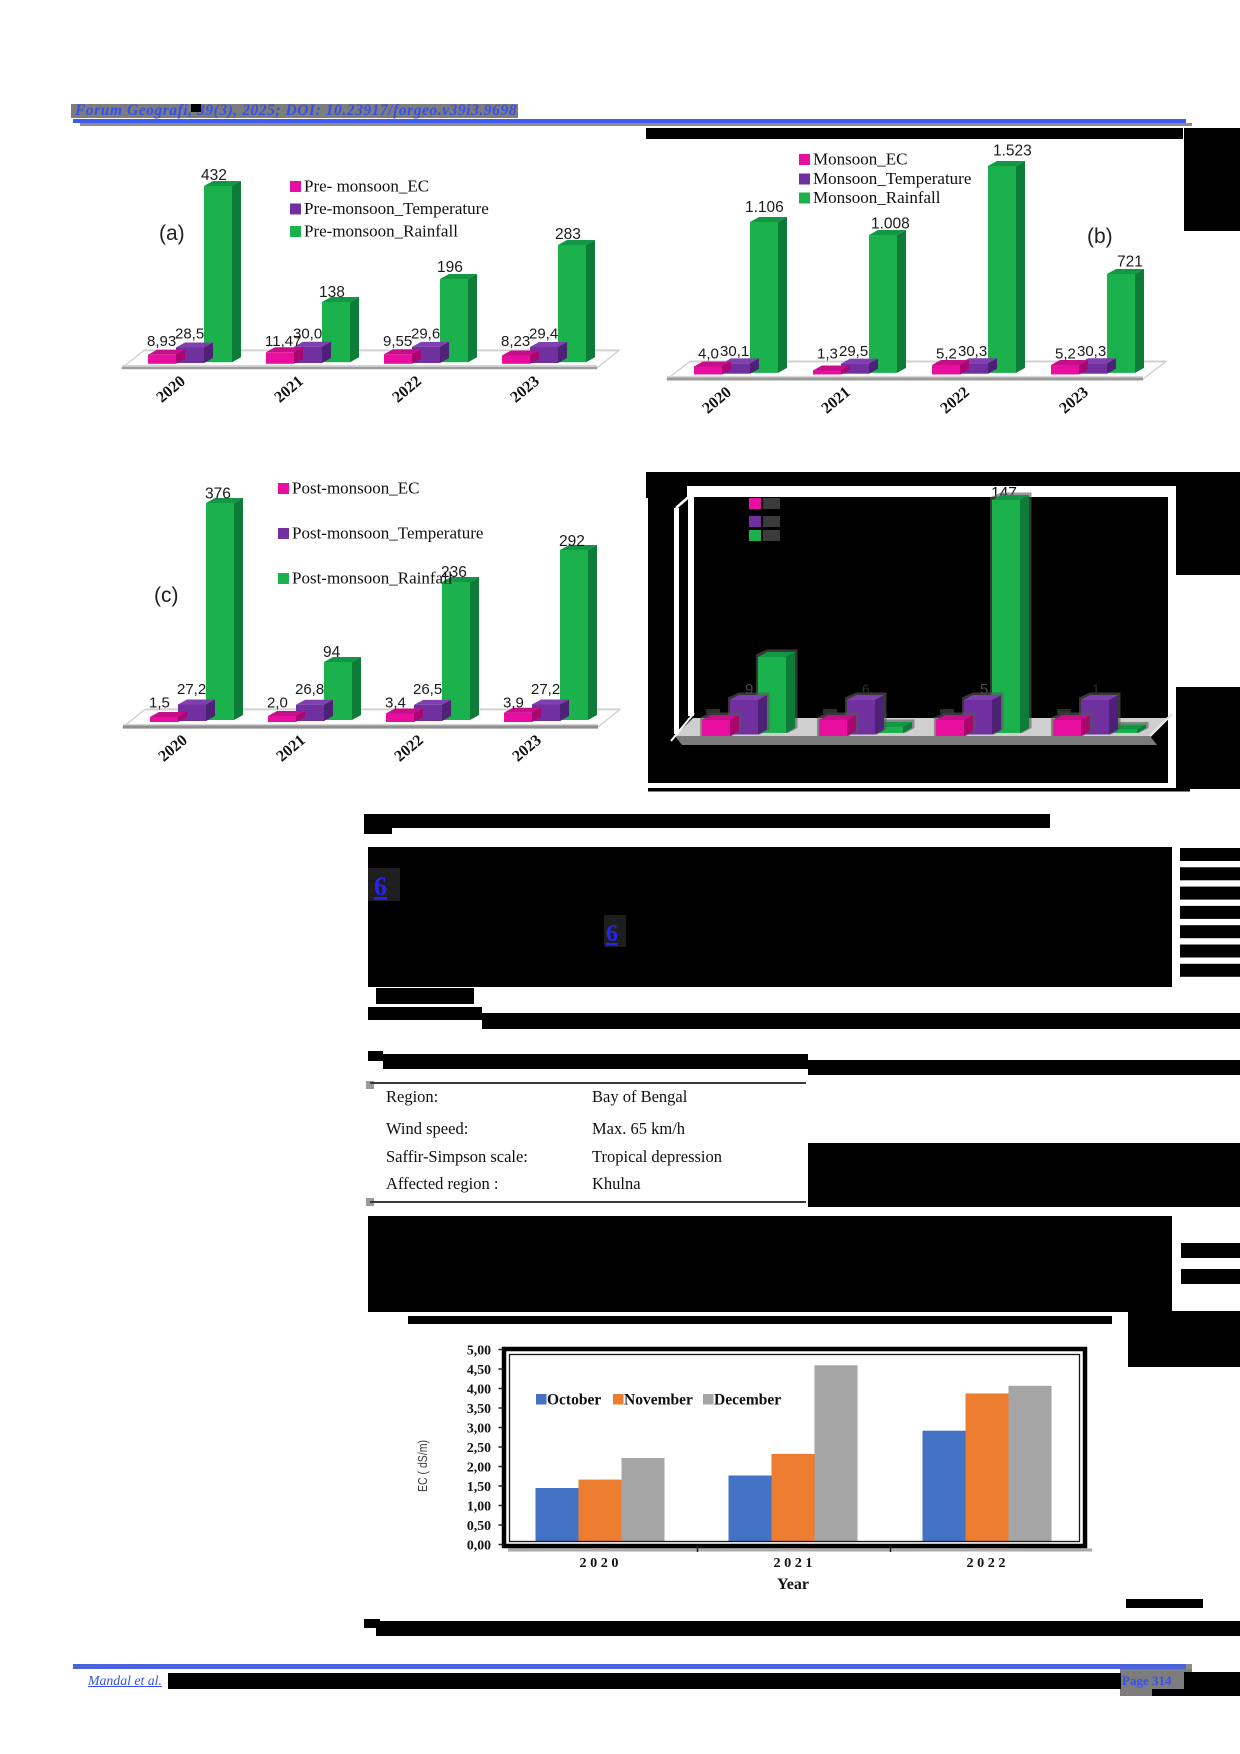  Describe the element at coordinates (425, 334) in the screenshot. I see `svg-text: 29,6` at that location.